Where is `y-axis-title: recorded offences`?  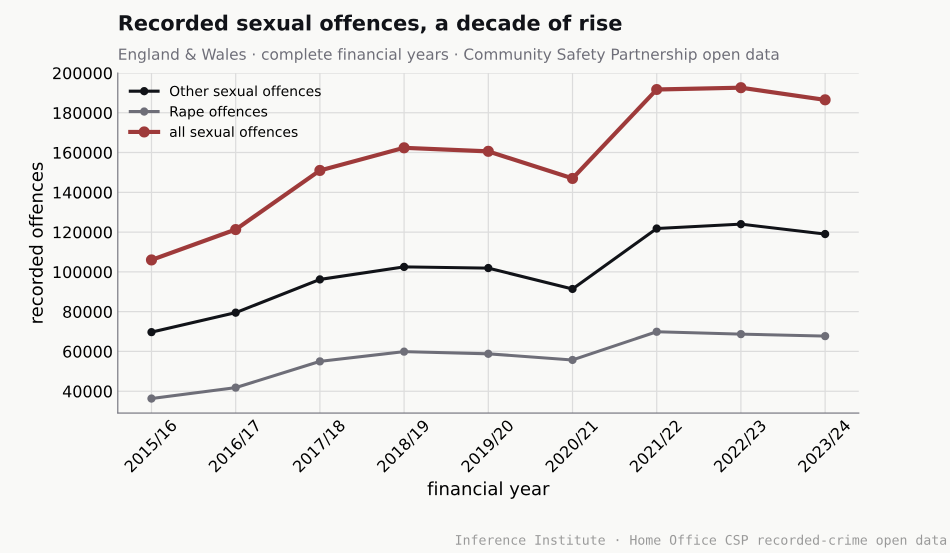
y-axis-title: recorded offences is located at coordinates (35, 242).